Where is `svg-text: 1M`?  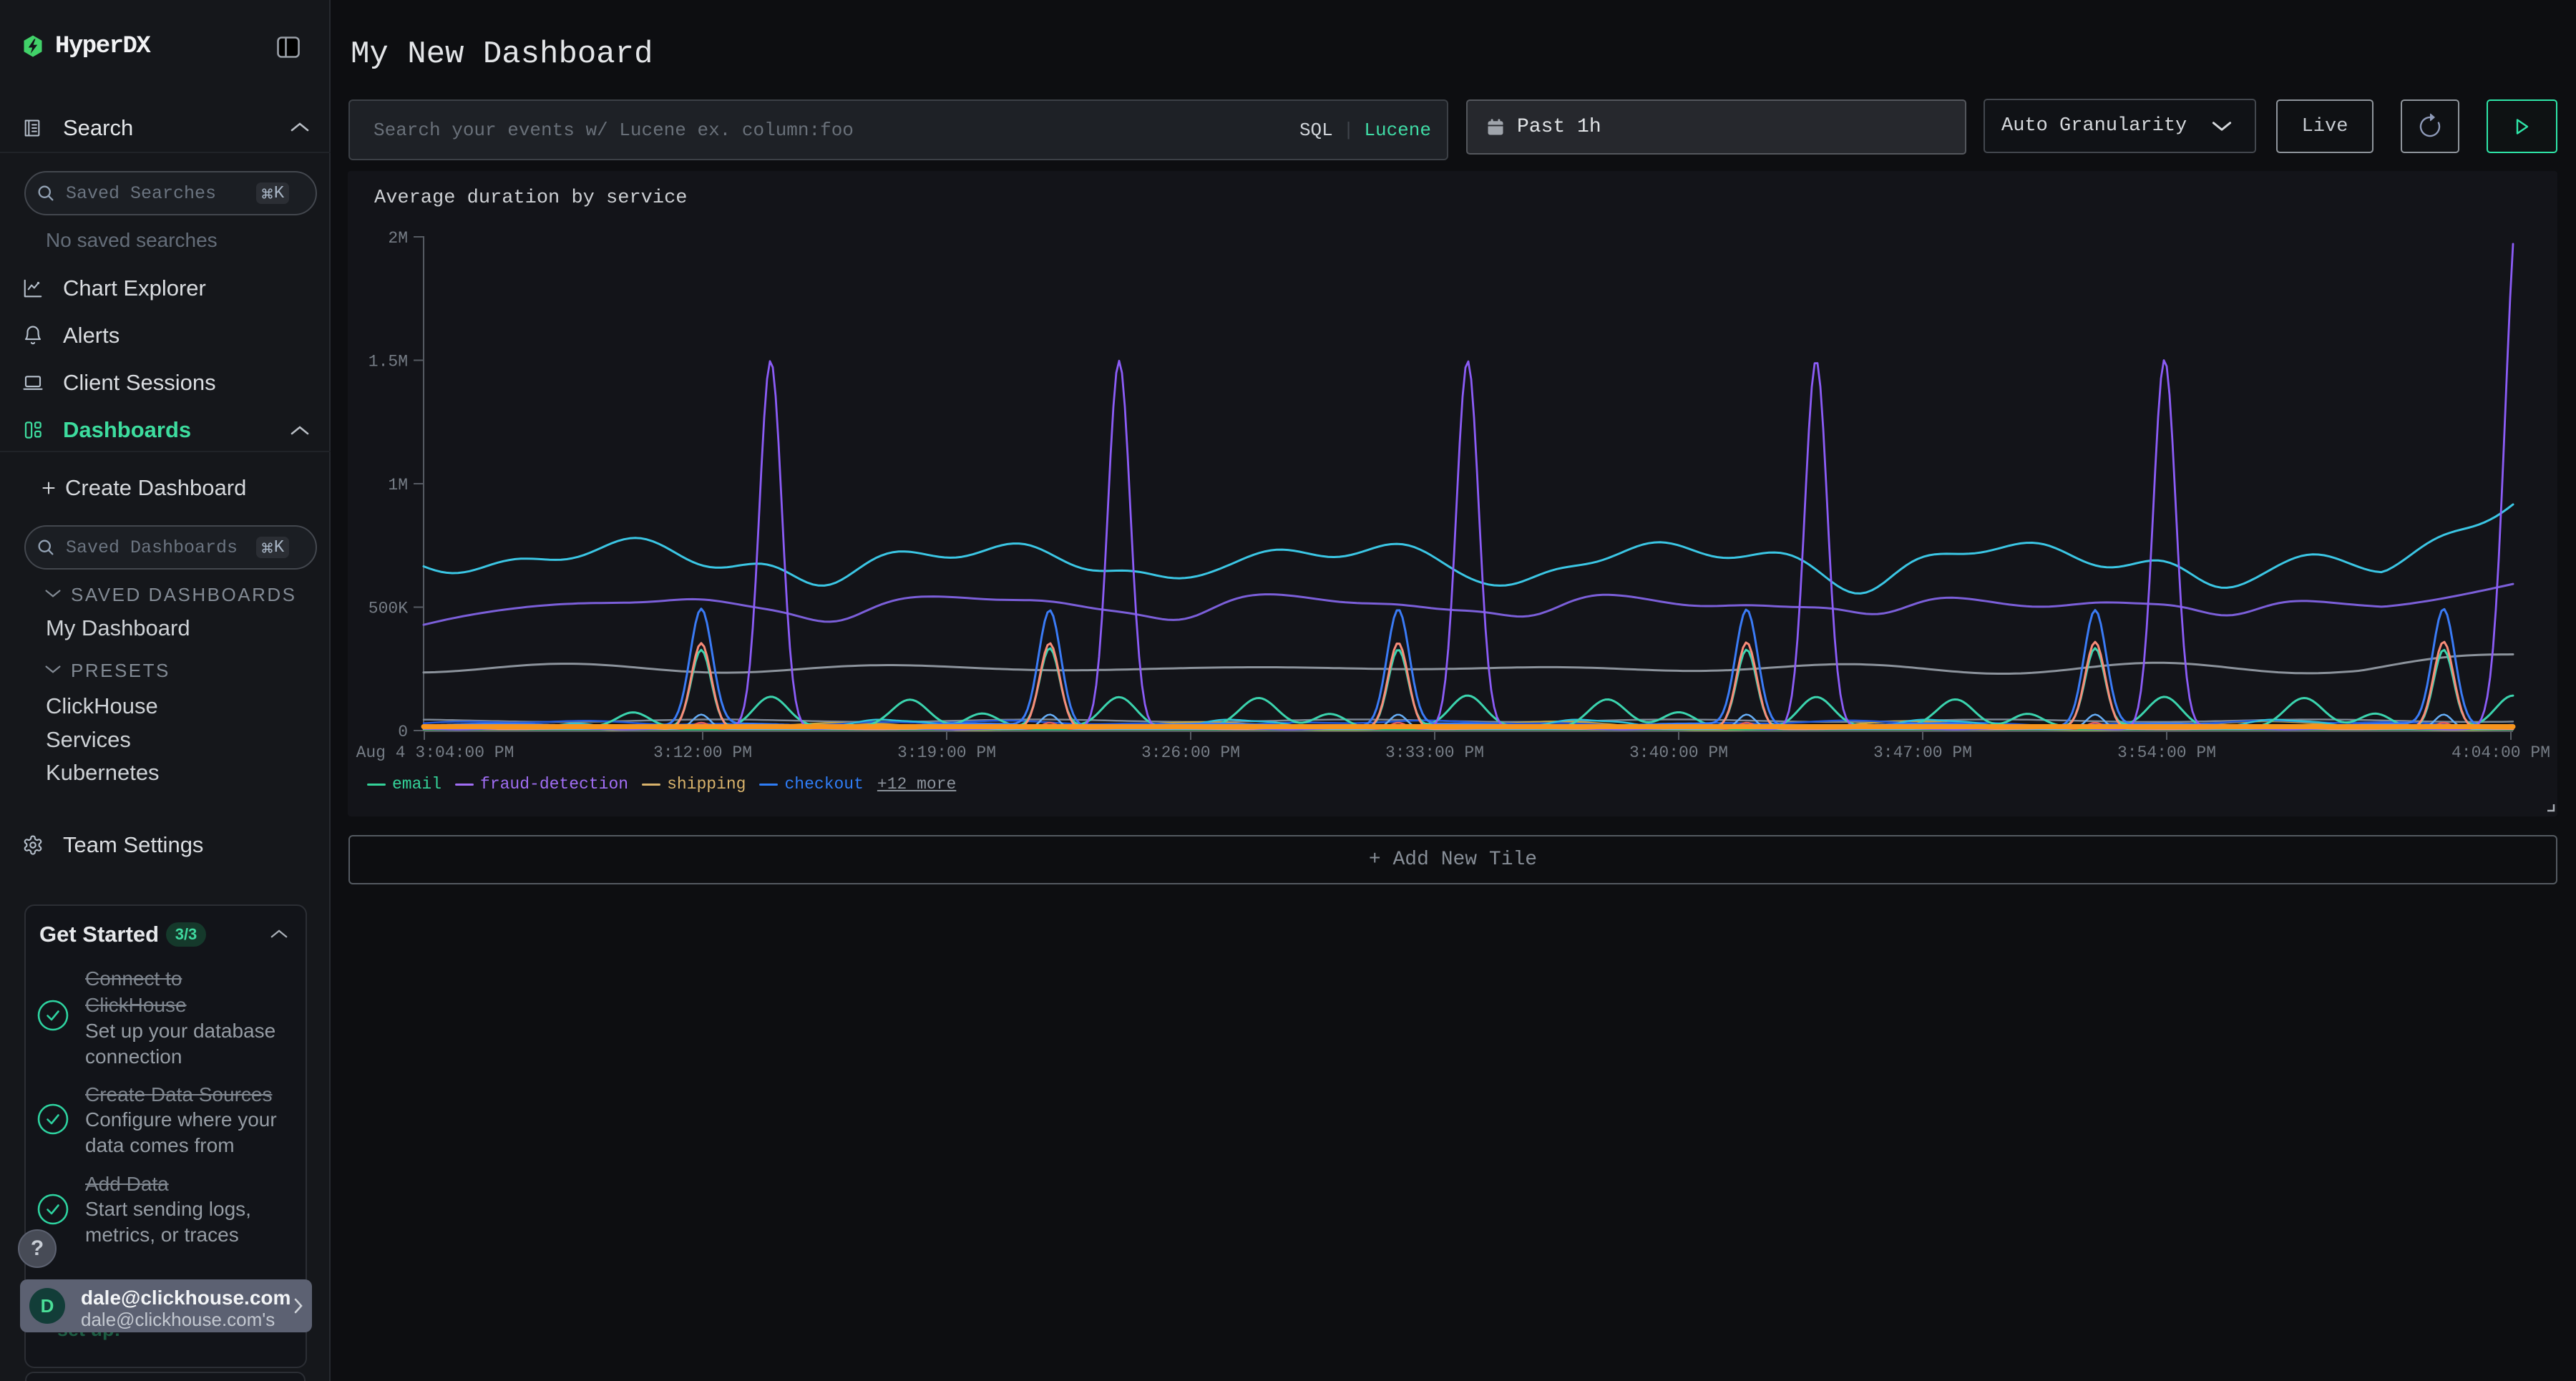
svg-text: 1M is located at coordinates (398, 485).